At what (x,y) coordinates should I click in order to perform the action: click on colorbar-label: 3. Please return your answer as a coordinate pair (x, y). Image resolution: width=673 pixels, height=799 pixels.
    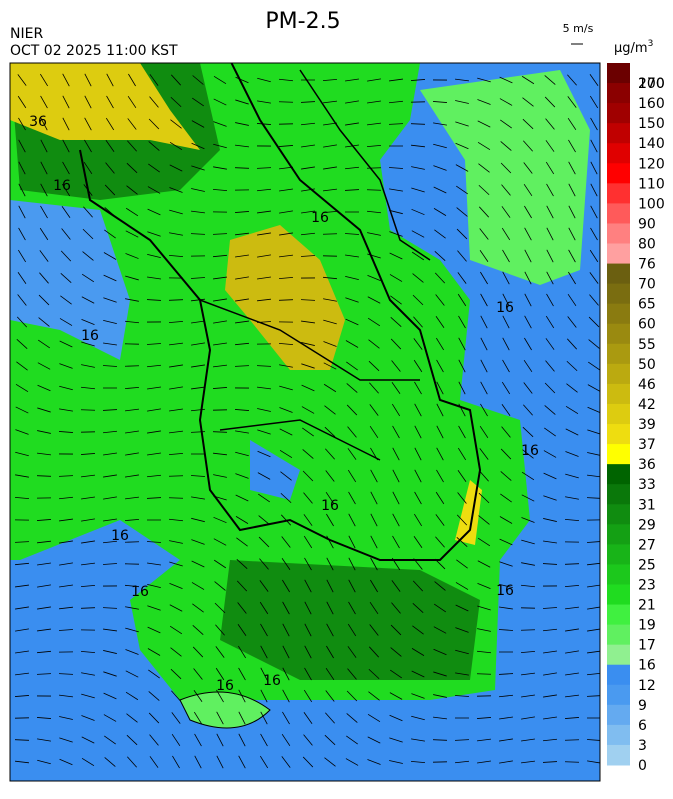
    Looking at the image, I should click on (642, 746).